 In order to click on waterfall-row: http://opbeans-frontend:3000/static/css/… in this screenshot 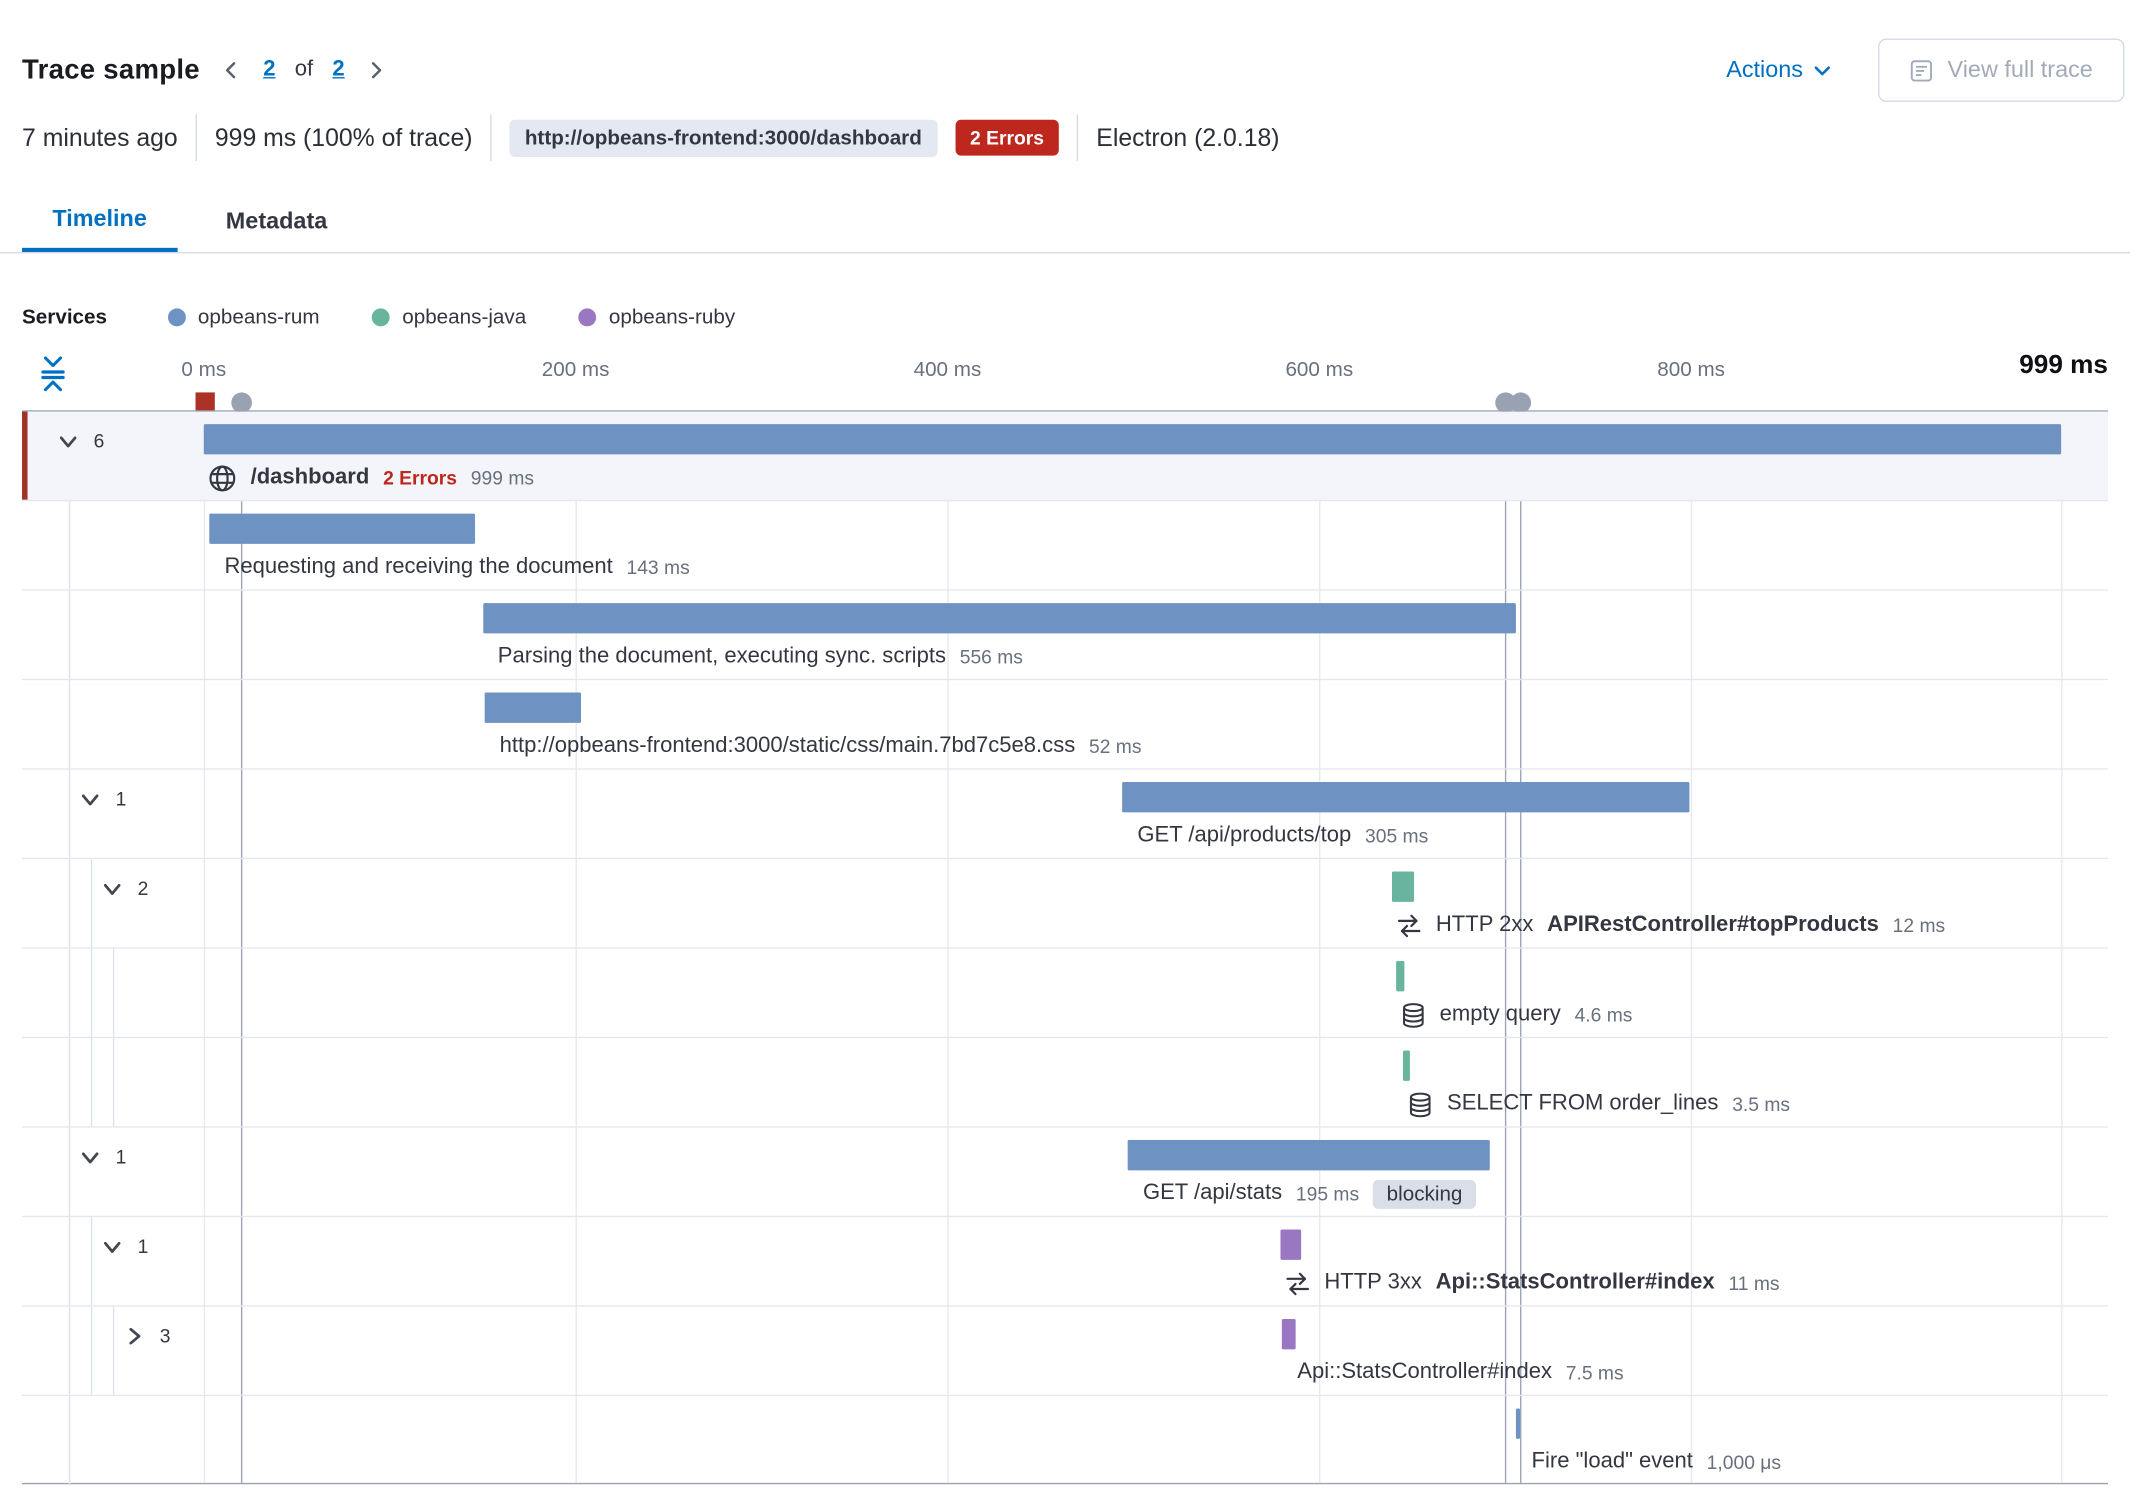, I will do `click(1065, 725)`.